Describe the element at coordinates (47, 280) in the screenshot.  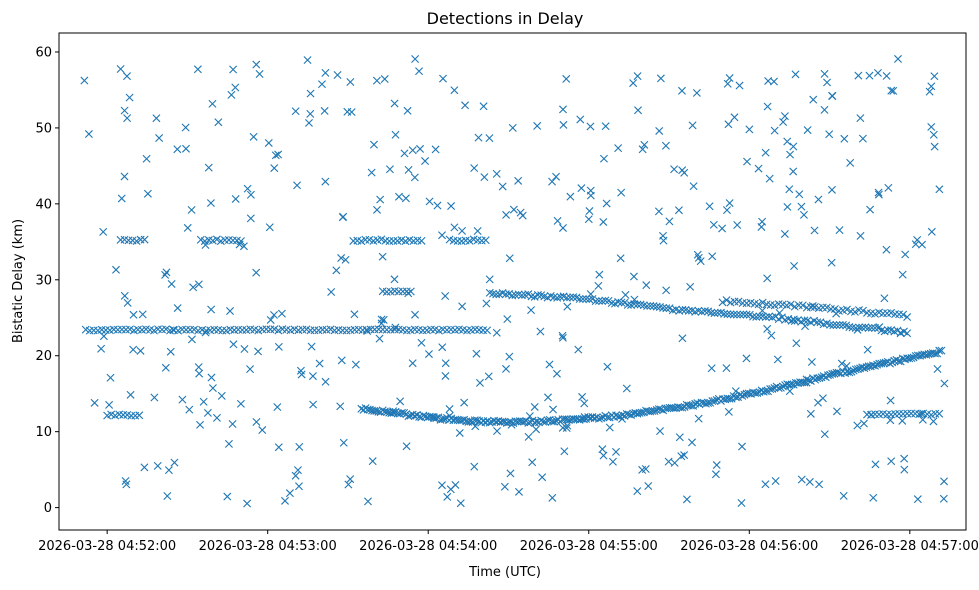
I see `y-axis: 0 10 20 30 40 50 60` at that location.